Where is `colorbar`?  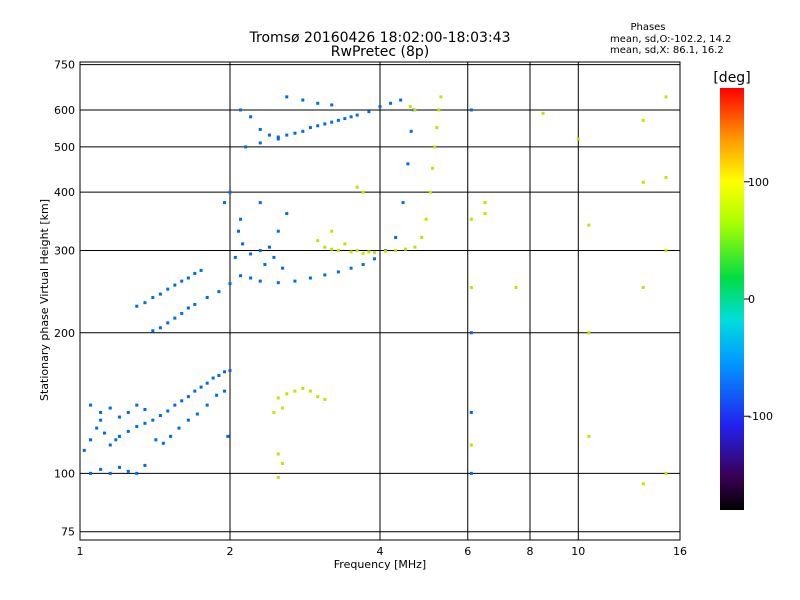
colorbar is located at coordinates (732, 299).